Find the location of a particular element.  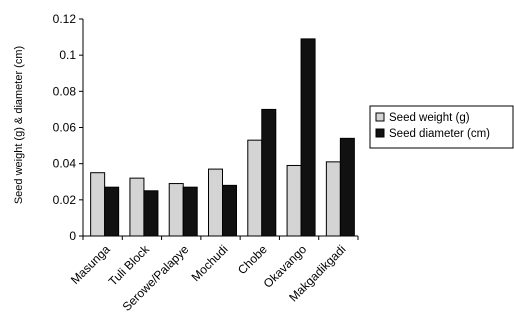

bar-seed-diameter-masunga is located at coordinates (112, 211).